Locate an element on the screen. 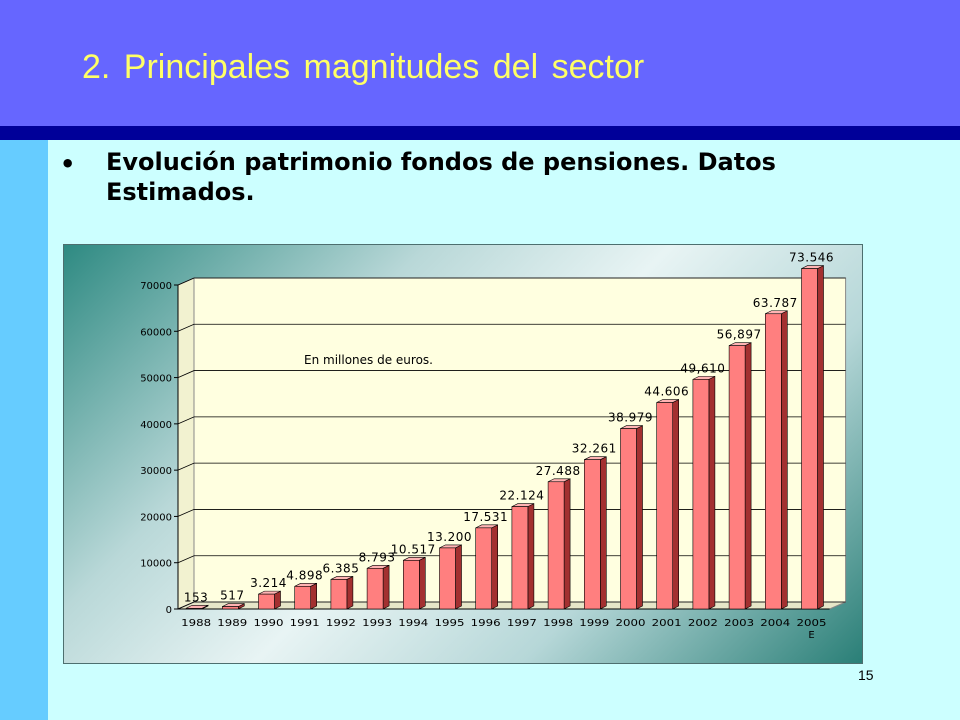  data-label: 10.517 is located at coordinates (413, 549).